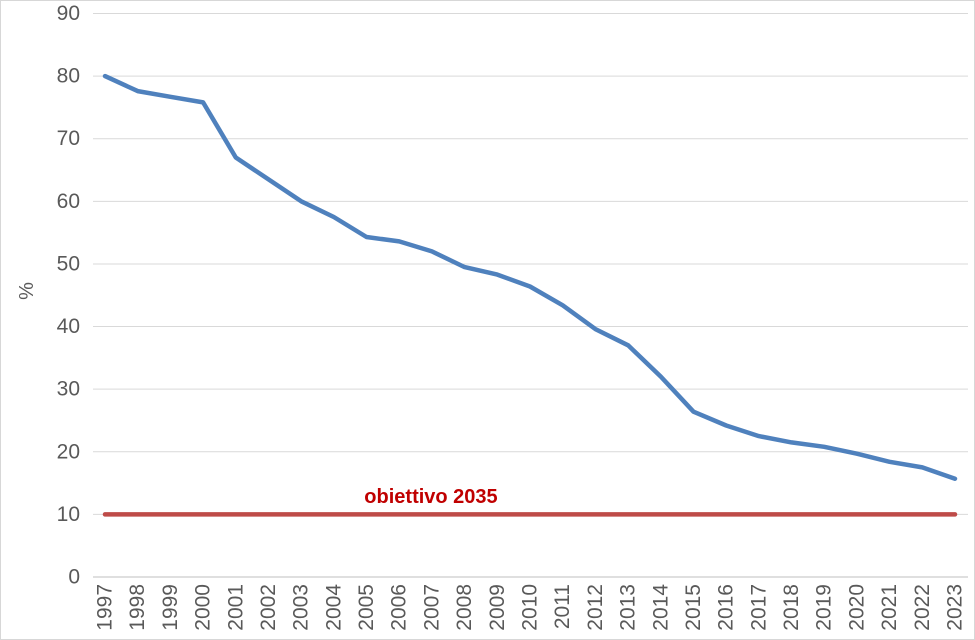 This screenshot has width=975, height=640. Describe the element at coordinates (856, 607) in the screenshot. I see `x-tick-label: 2020` at that location.